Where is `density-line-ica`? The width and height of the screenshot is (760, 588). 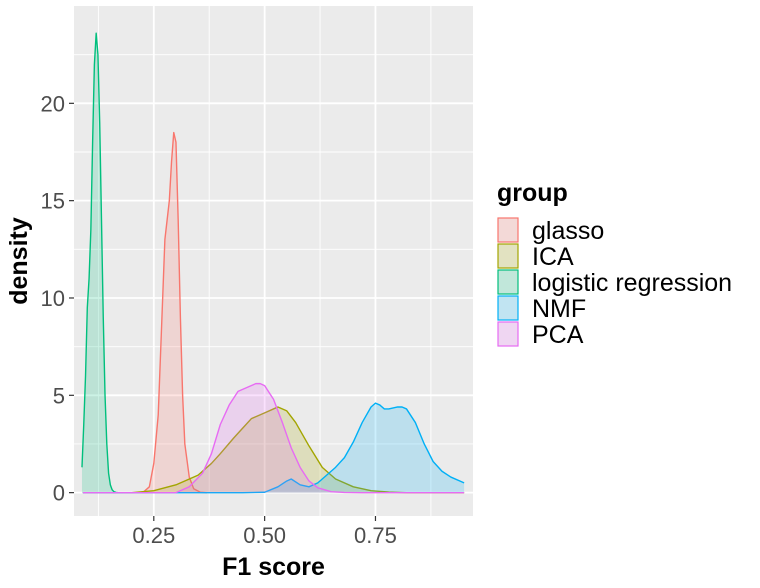
density-line-ica is located at coordinates (273, 450).